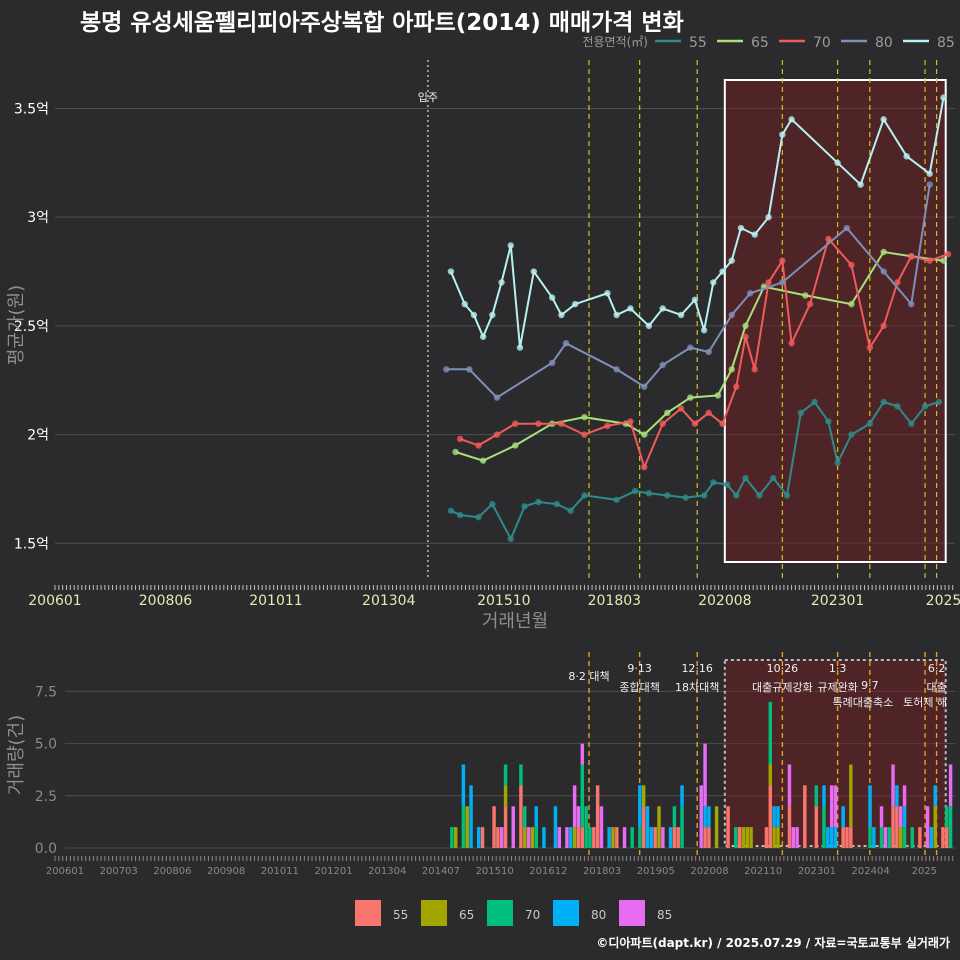 This screenshot has width=960, height=960. I want to click on x-tick-label: 202008, so click(724, 601).